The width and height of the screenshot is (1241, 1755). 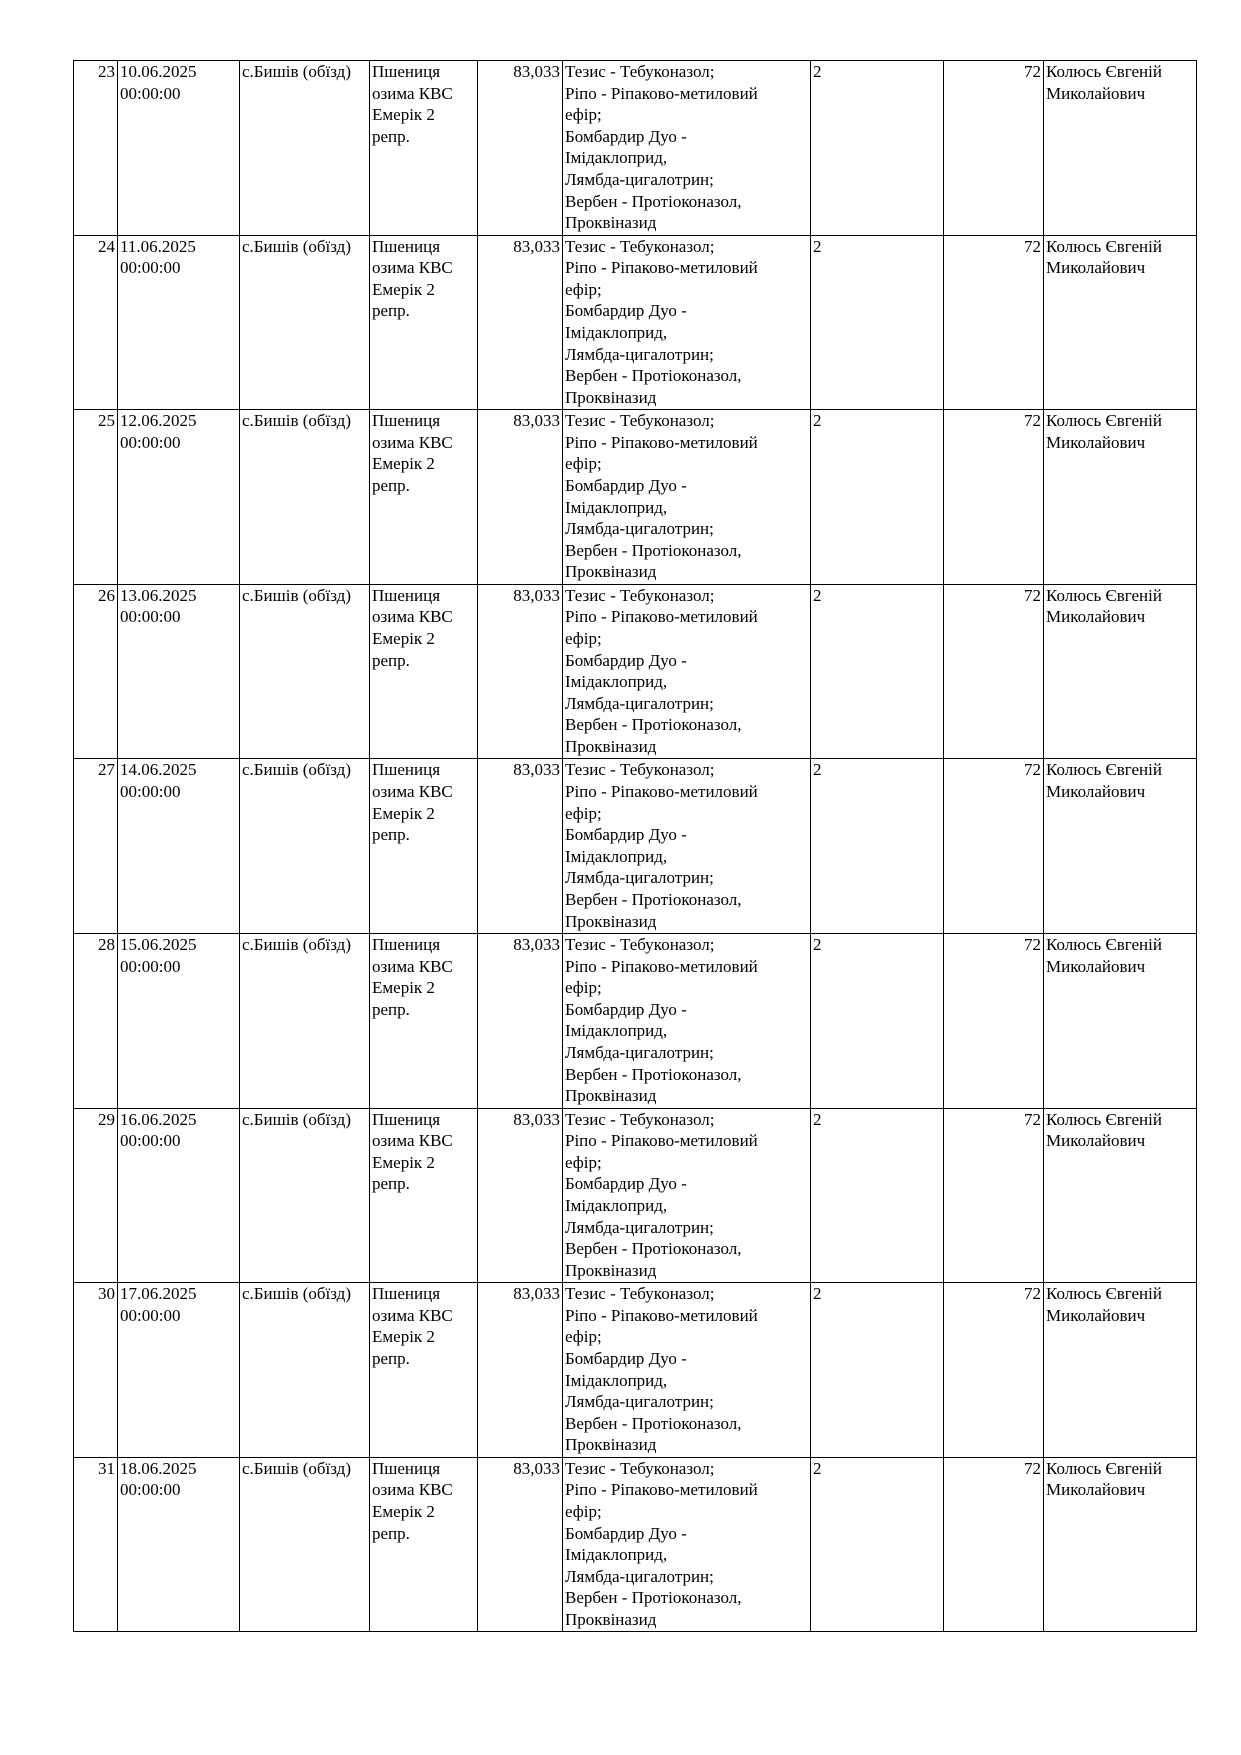 What do you see at coordinates (95, 1370) in the screenshot?
I see `row-number-cell: 30` at bounding box center [95, 1370].